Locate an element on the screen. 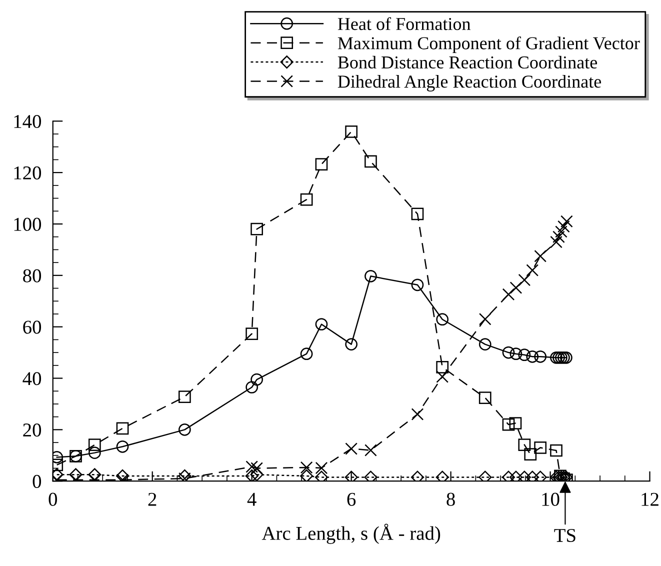 The width and height of the screenshot is (661, 566). annotation: TS is located at coordinates (565, 535).